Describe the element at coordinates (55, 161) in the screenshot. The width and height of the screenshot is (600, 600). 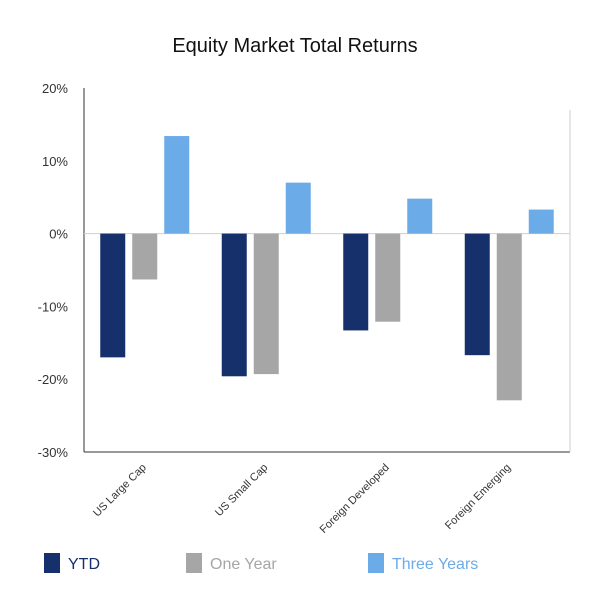
I see `y-tick-label: 10%` at that location.